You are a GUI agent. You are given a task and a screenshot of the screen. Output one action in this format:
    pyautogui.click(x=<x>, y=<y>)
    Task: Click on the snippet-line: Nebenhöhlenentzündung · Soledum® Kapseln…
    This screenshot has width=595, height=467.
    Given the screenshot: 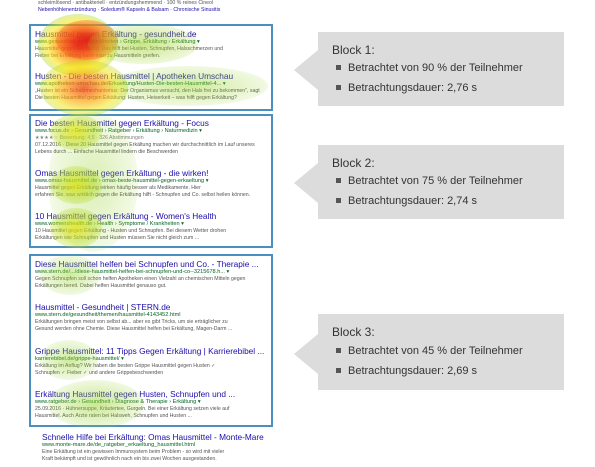 What is the action you would take?
    pyautogui.click(x=129, y=10)
    